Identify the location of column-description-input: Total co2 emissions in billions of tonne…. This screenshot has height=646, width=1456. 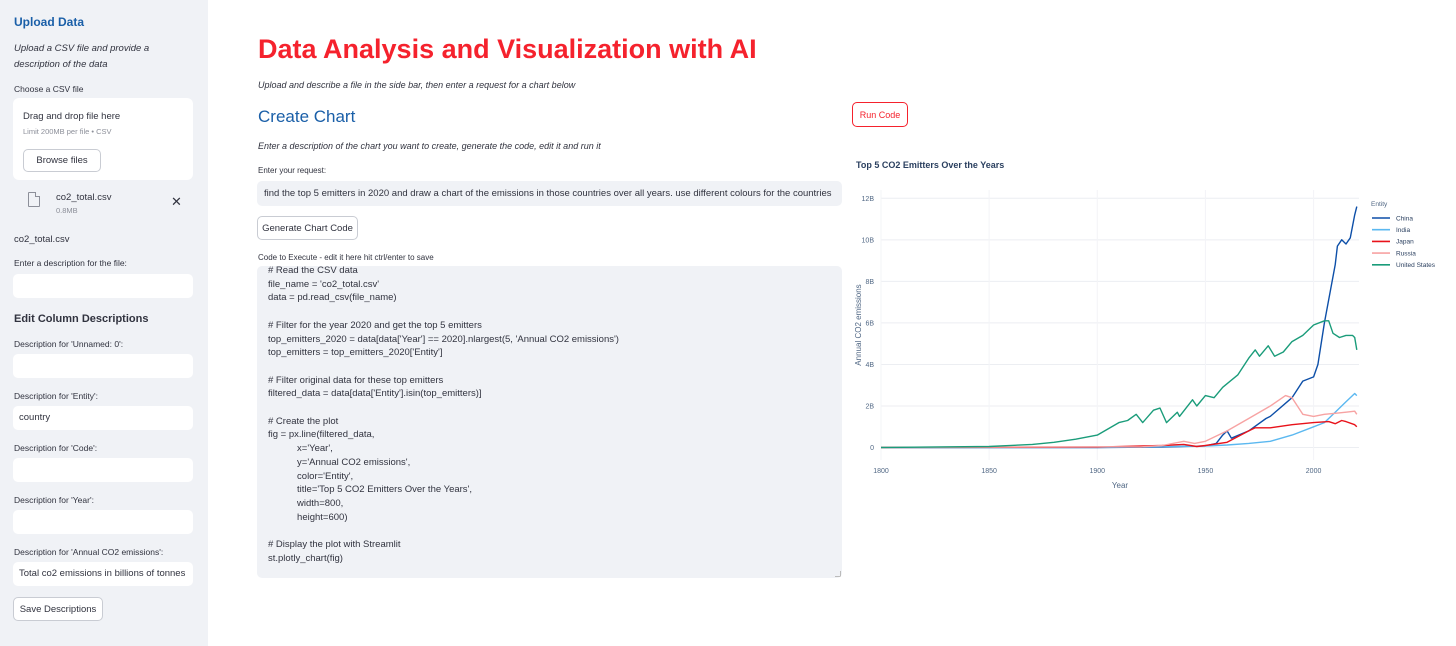
(103, 574).